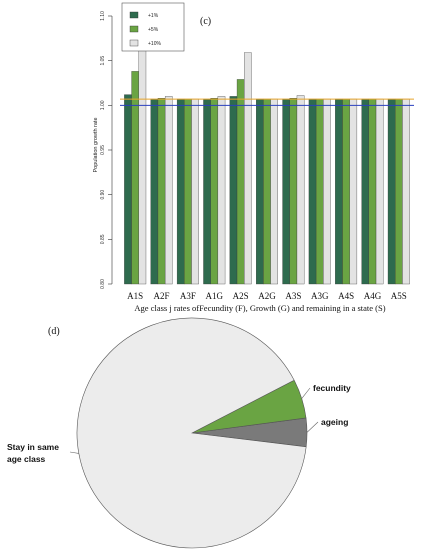  What do you see at coordinates (399, 296) in the screenshot?
I see `x-tick-label-A5S: A5S` at bounding box center [399, 296].